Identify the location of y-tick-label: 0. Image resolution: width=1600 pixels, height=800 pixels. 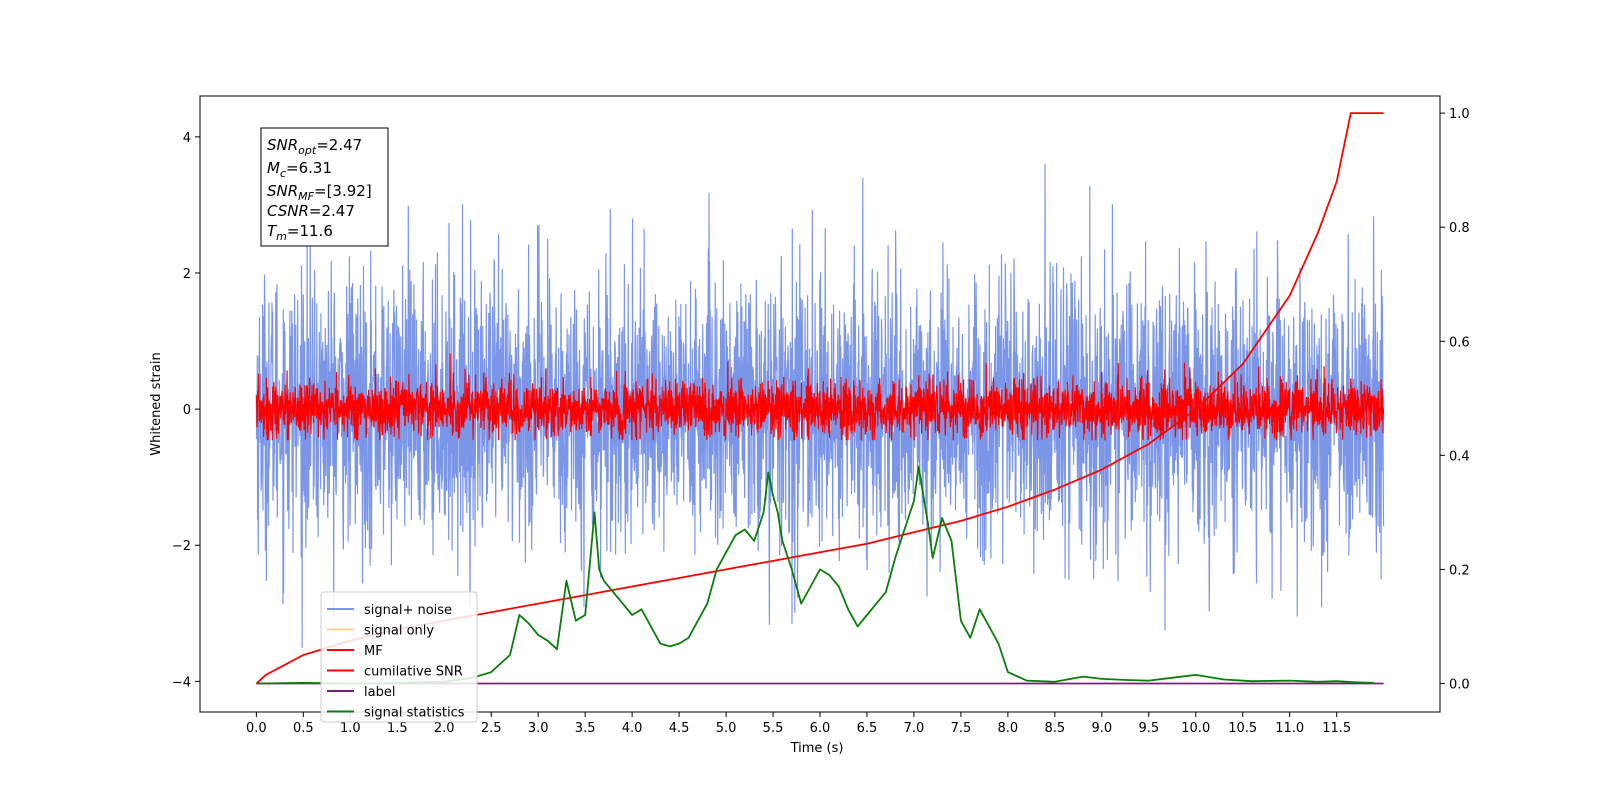
(187, 410).